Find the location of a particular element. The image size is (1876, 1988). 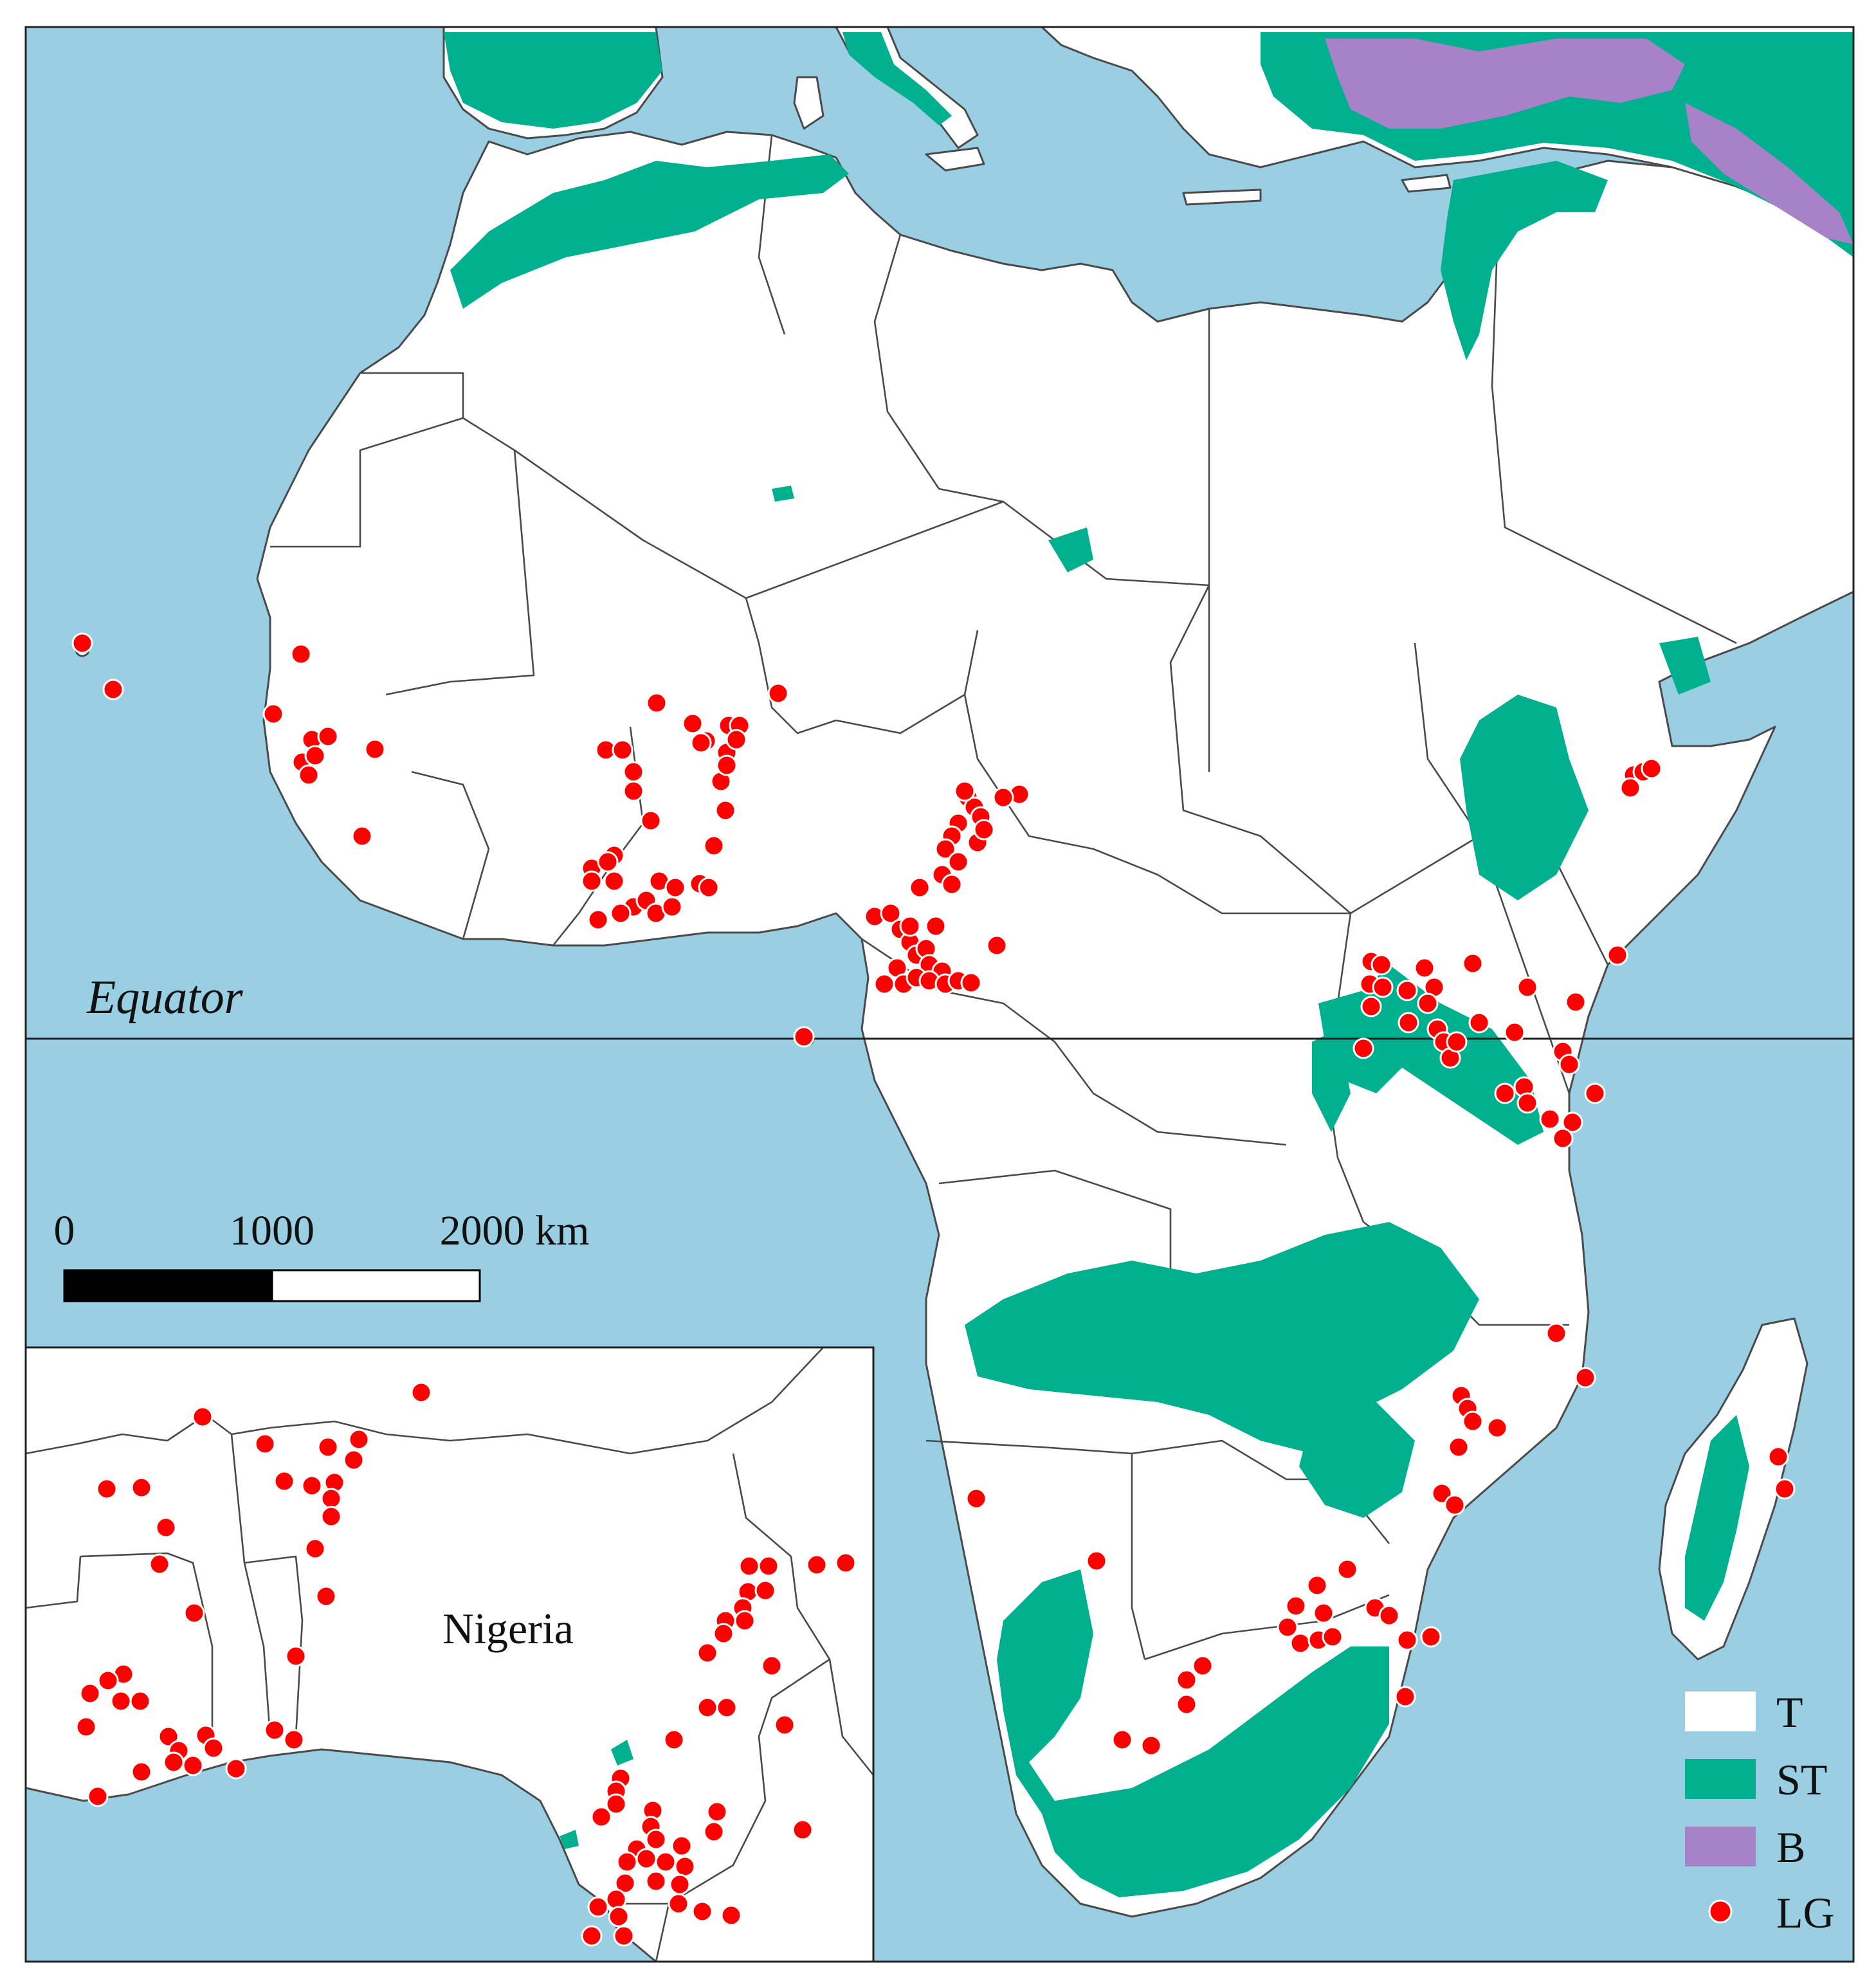

equator-label: Equator is located at coordinates (165, 997).